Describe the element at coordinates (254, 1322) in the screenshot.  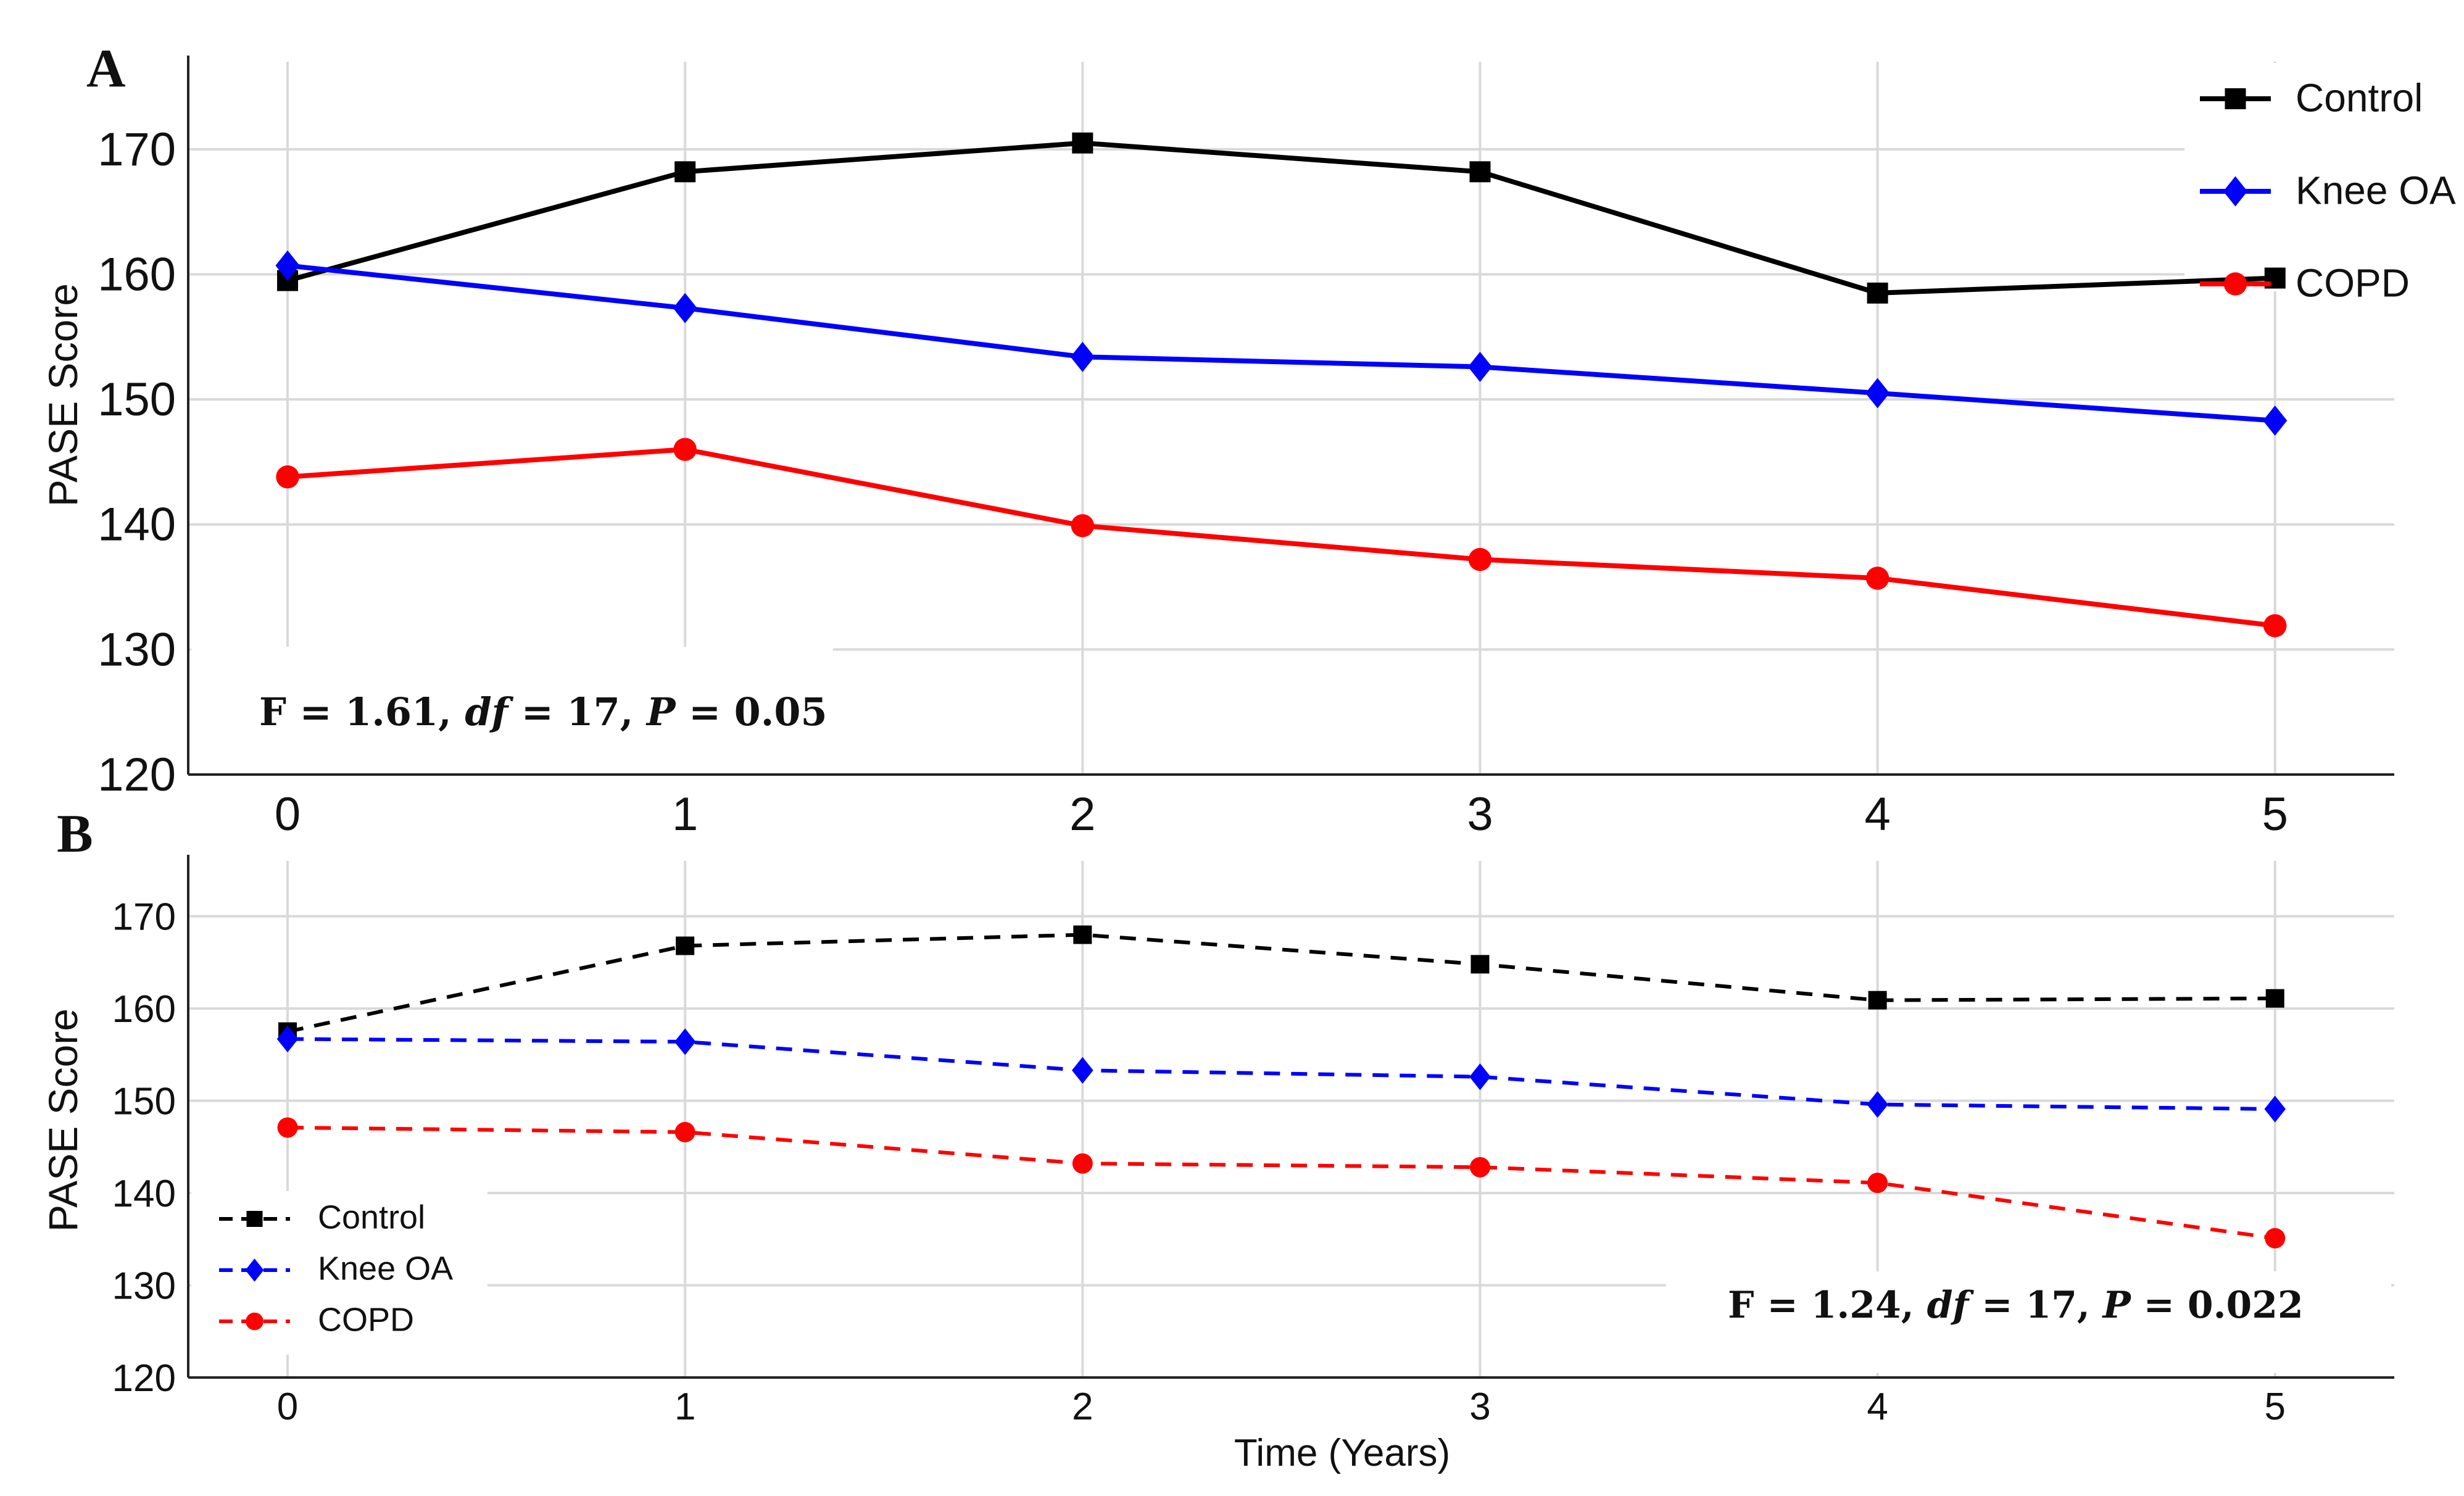
I see `panel-b-legend-copd-marker` at that location.